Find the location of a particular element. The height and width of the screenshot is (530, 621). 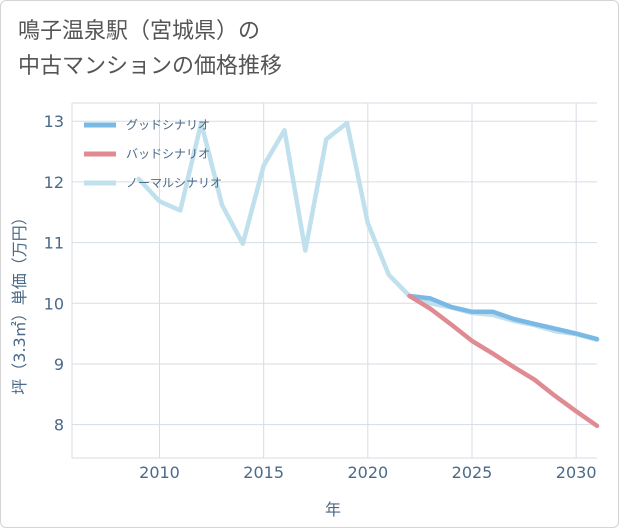

title-line-2: 中古マンションの価格推移 is located at coordinates (150, 66).